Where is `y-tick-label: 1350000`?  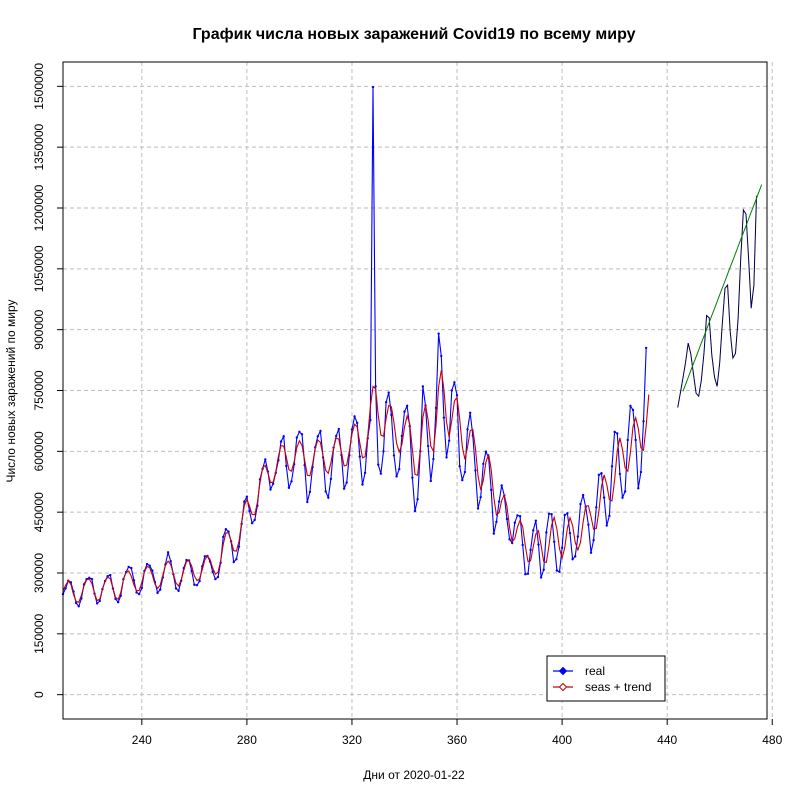
y-tick-label: 1350000 is located at coordinates (39, 146).